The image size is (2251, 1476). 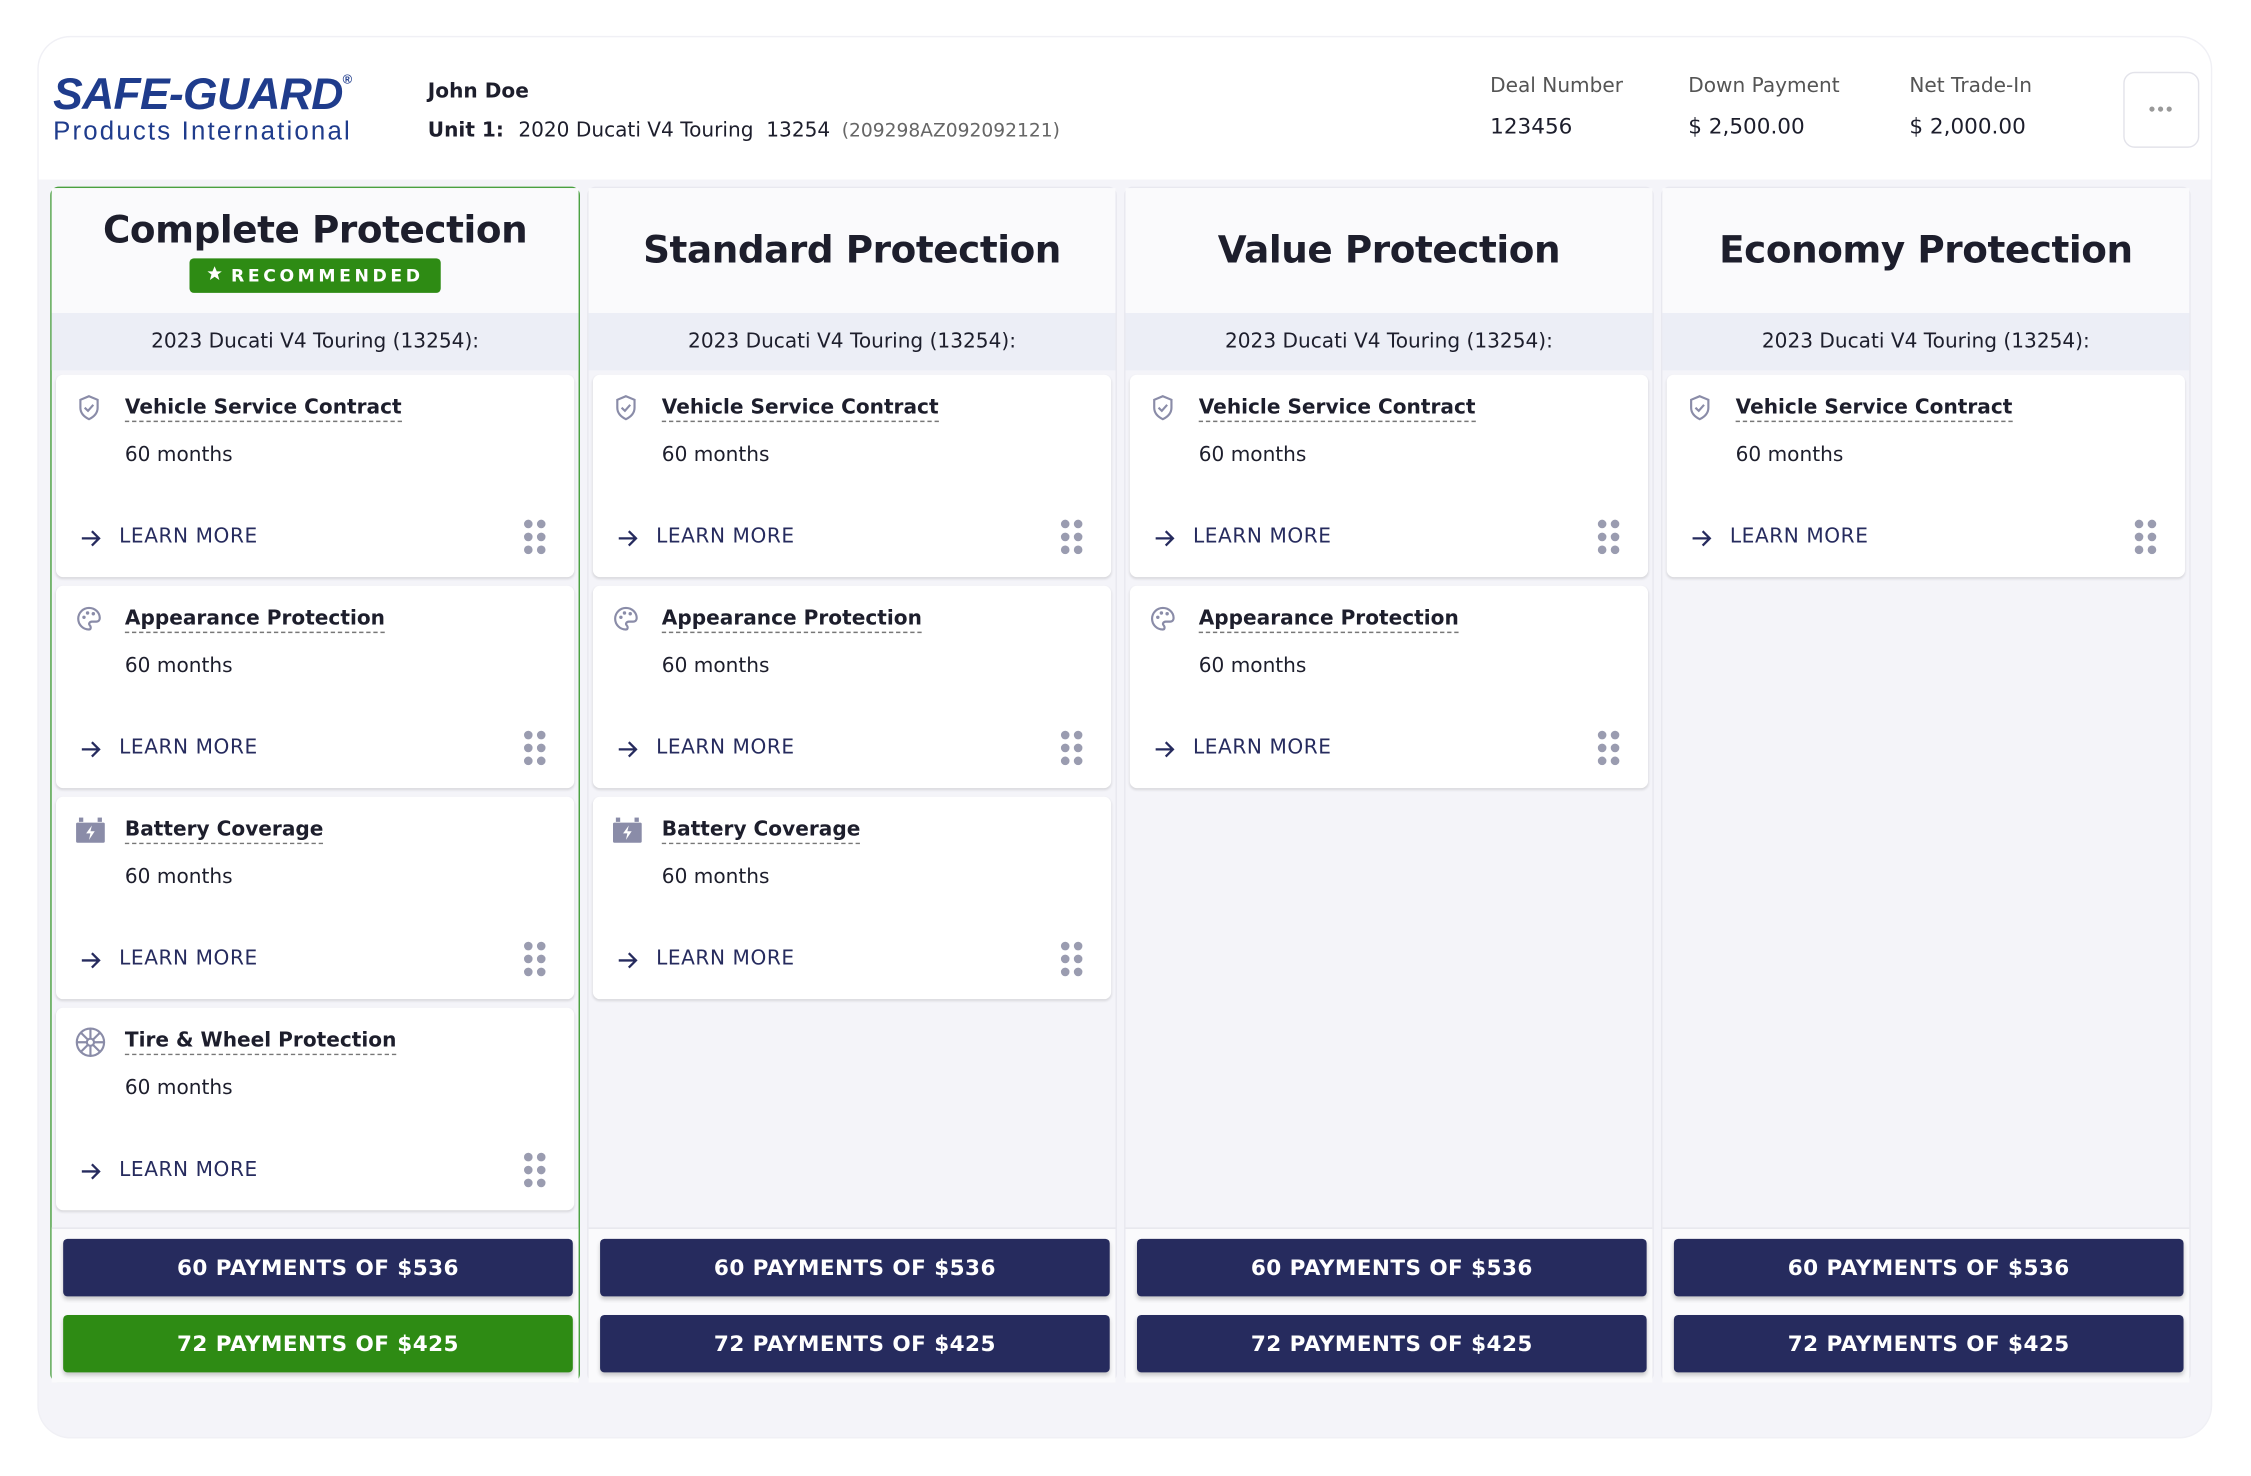 What do you see at coordinates (260, 1042) in the screenshot?
I see `product-name: Tire & Wheel Protection` at bounding box center [260, 1042].